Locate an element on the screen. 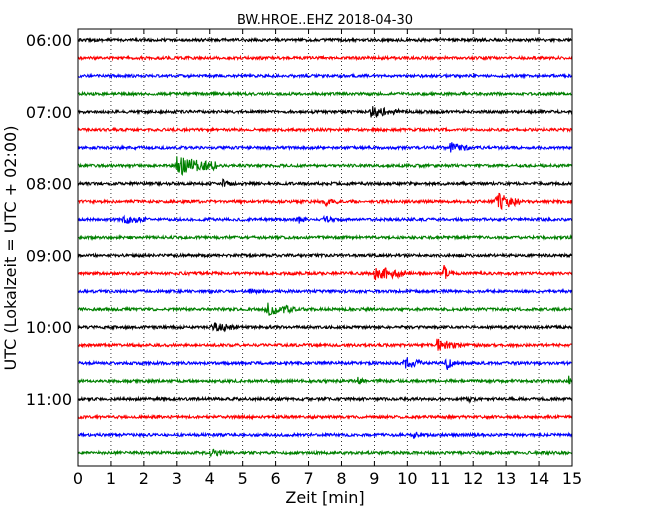 The image size is (650, 520). y-tick-label: 08:00 is located at coordinates (49, 184).